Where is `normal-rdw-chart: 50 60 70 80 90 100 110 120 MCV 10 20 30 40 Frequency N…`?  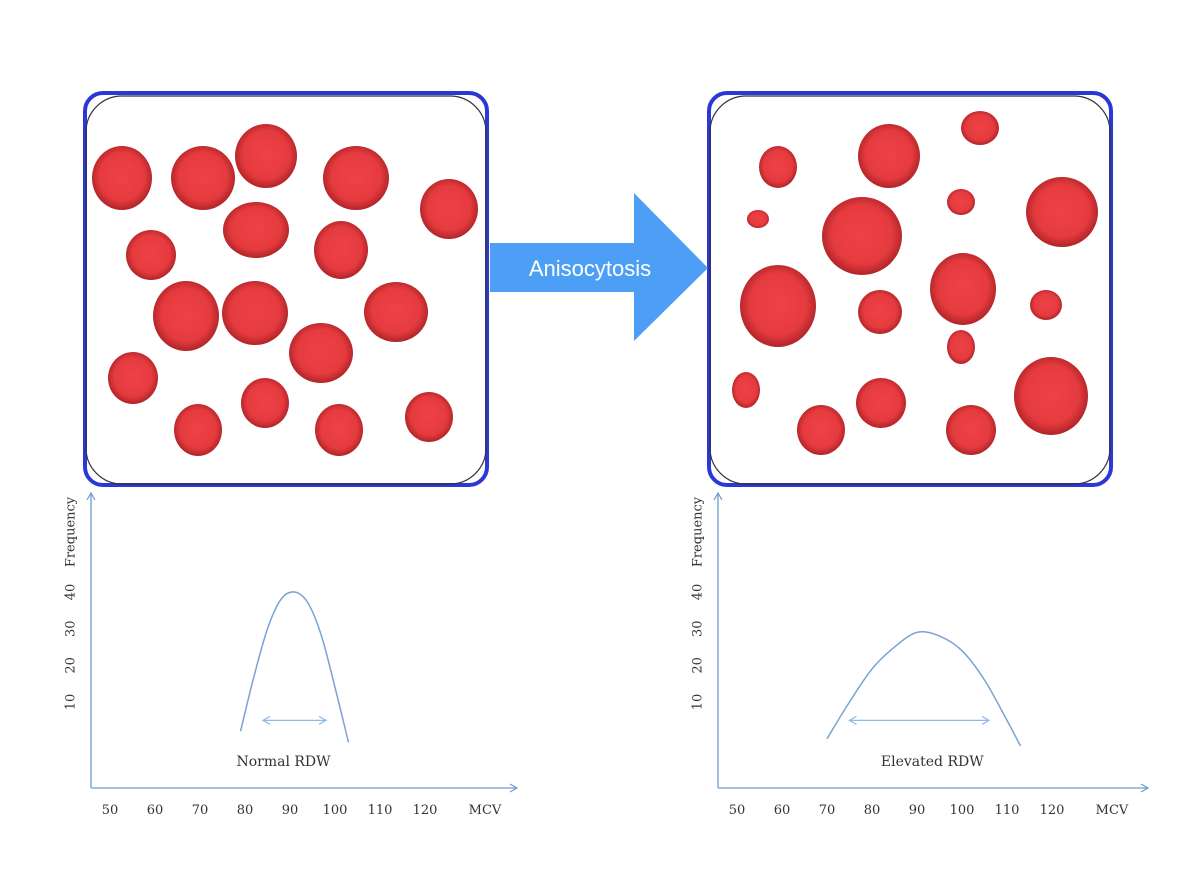
normal-rdw-chart: 50 60 70 80 90 100 110 120 MCV 10 20 30 40 Frequency N… is located at coordinates (291, 654).